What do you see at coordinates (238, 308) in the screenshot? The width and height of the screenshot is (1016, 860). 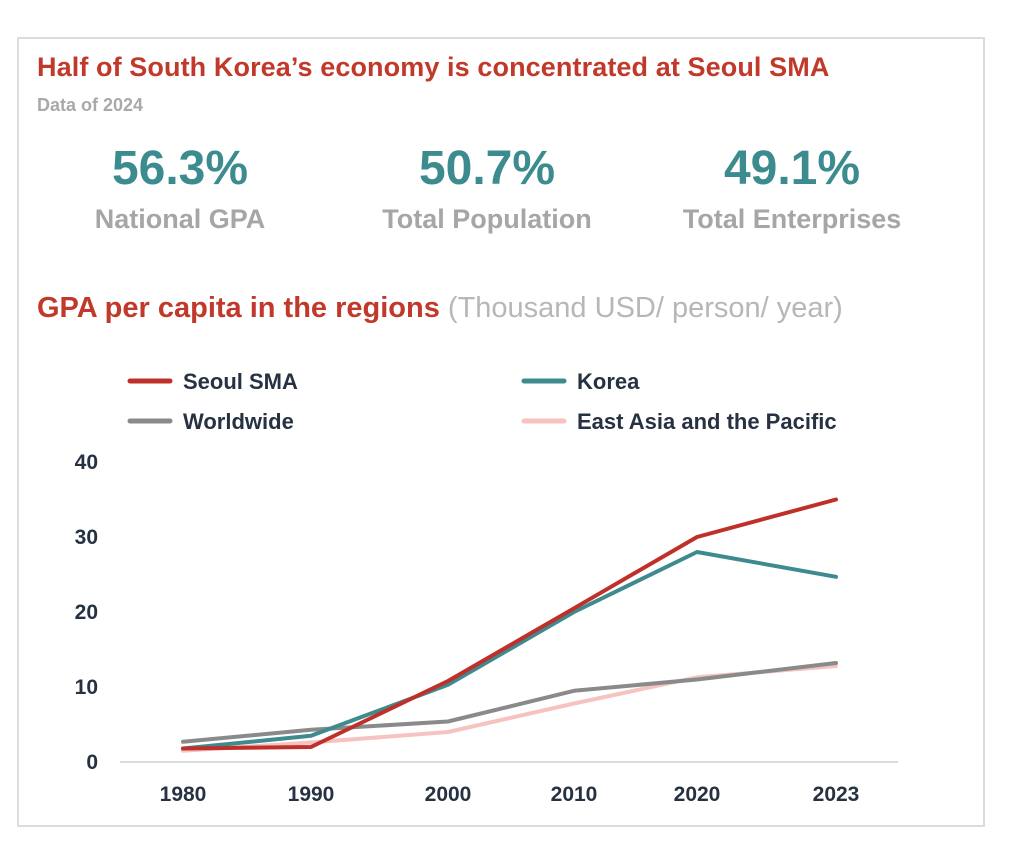 I see `chart-title: GPA per capita in the regions` at bounding box center [238, 308].